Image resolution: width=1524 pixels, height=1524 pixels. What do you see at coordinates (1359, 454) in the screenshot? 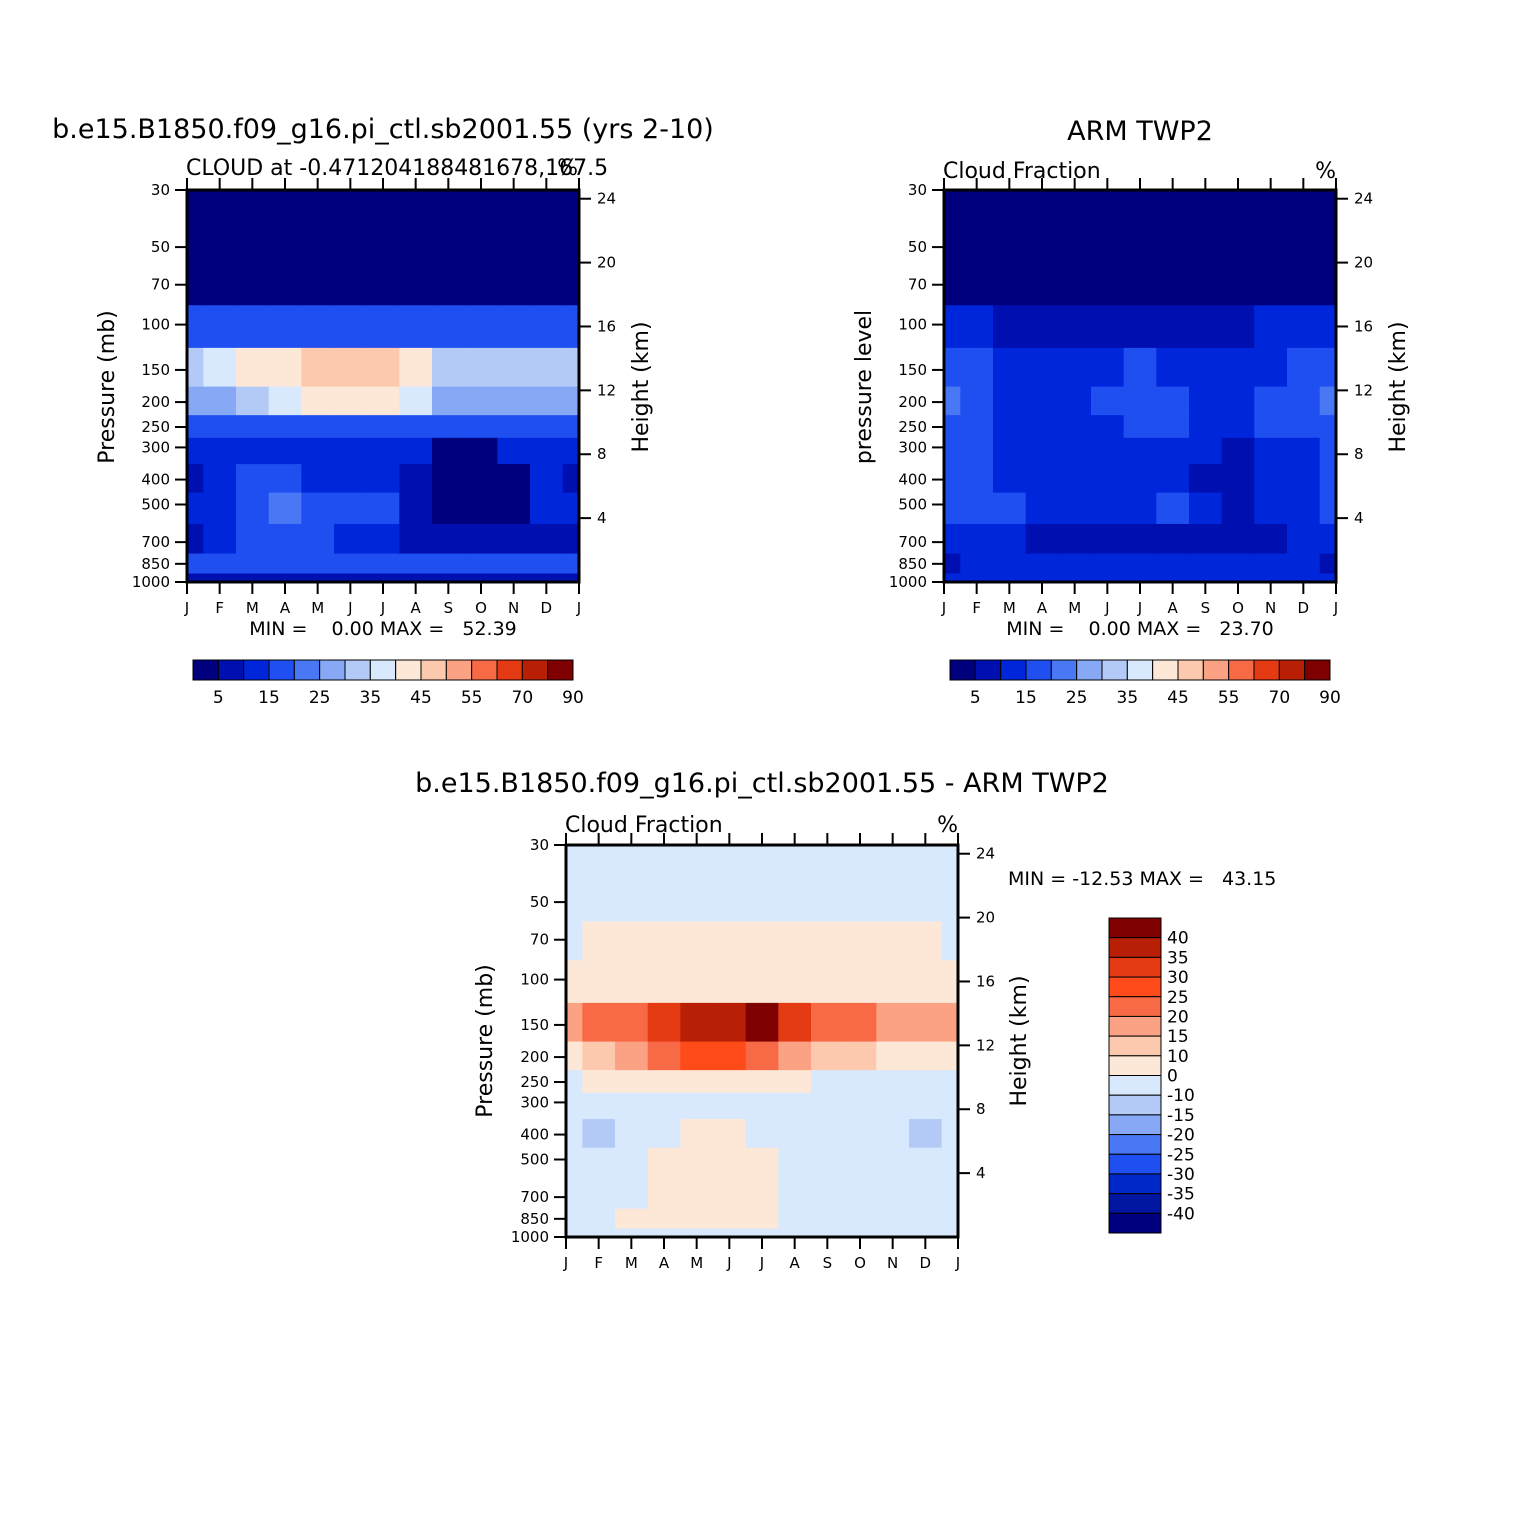
I see `y-tick-label-right: 8` at bounding box center [1359, 454].